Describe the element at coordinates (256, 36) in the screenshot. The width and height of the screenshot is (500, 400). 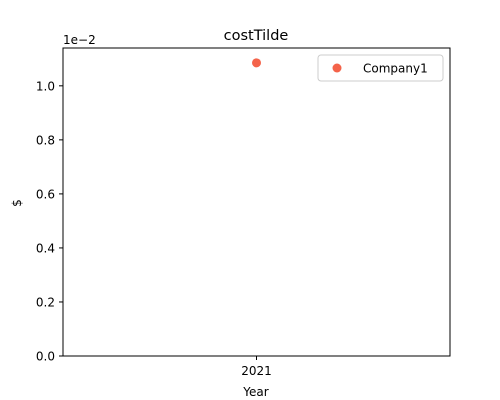
I see `chart-title: costTilde` at that location.